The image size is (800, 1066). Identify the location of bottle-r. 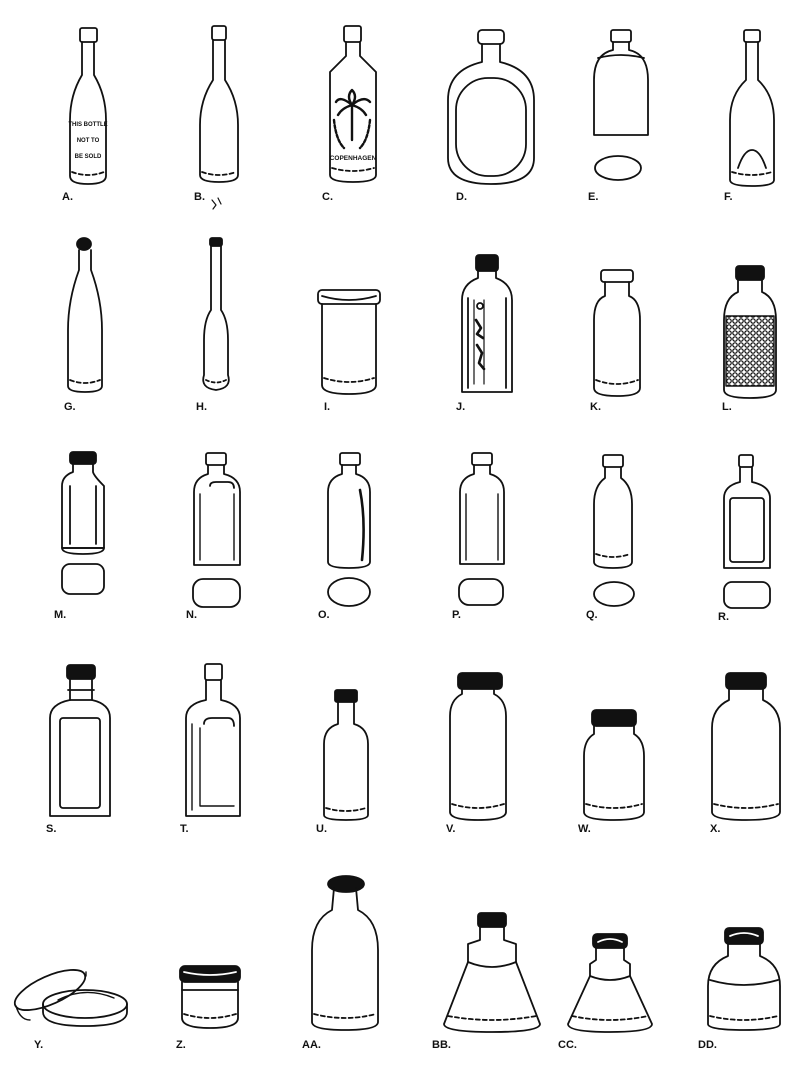
(747, 531).